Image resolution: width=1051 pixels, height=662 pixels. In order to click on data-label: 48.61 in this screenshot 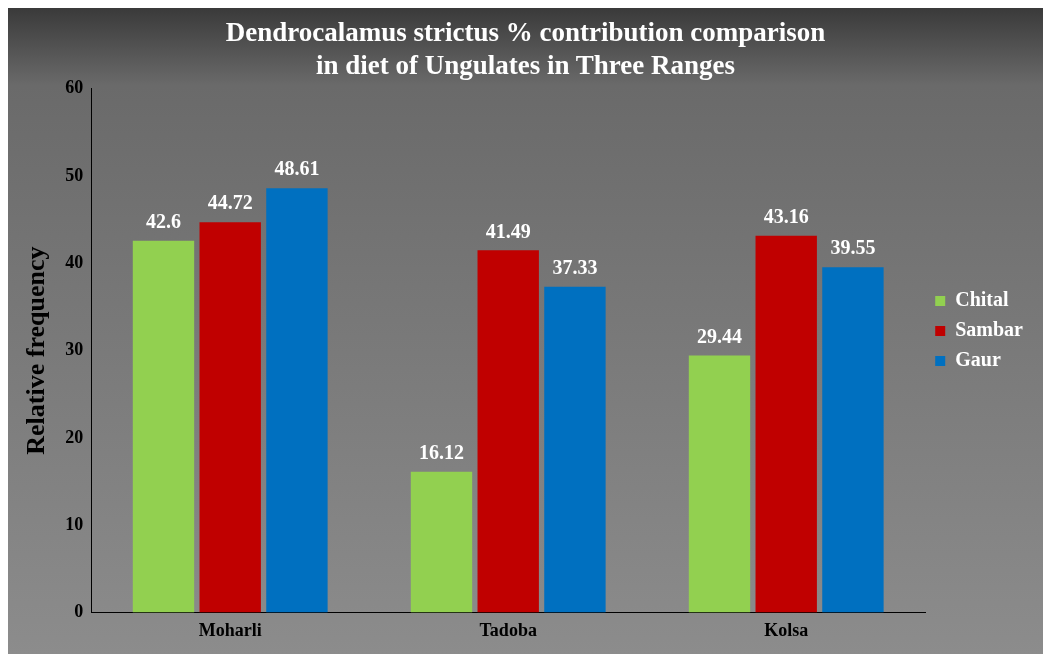, I will do `click(297, 168)`.